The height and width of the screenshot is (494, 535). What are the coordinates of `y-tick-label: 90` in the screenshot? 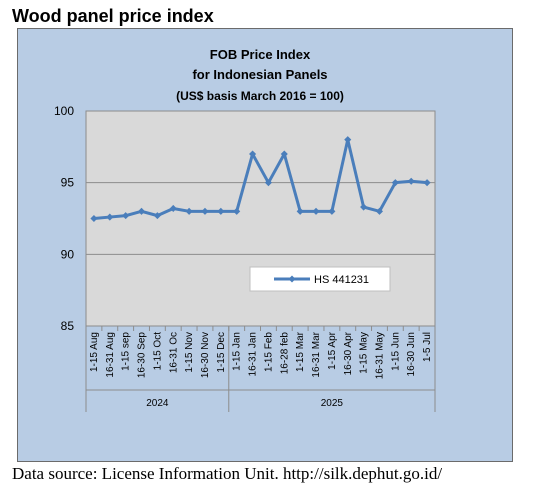 It's located at (68, 254).